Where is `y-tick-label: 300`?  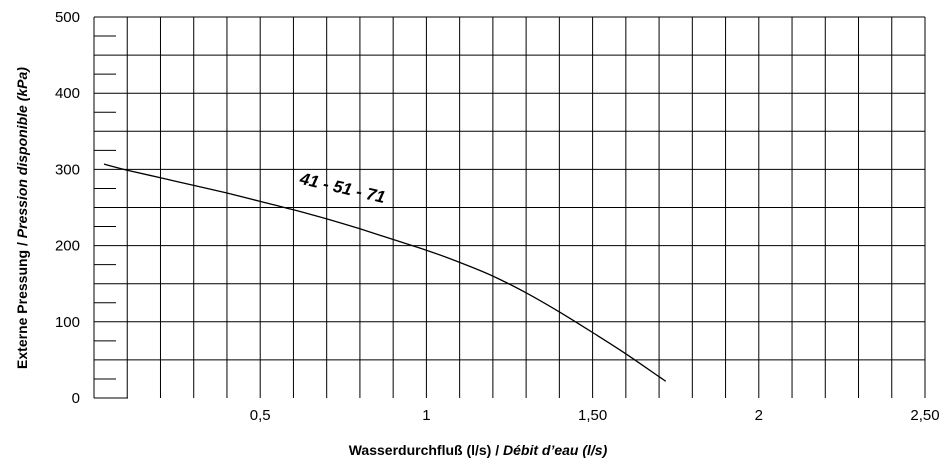
y-tick-label: 300 is located at coordinates (67, 169).